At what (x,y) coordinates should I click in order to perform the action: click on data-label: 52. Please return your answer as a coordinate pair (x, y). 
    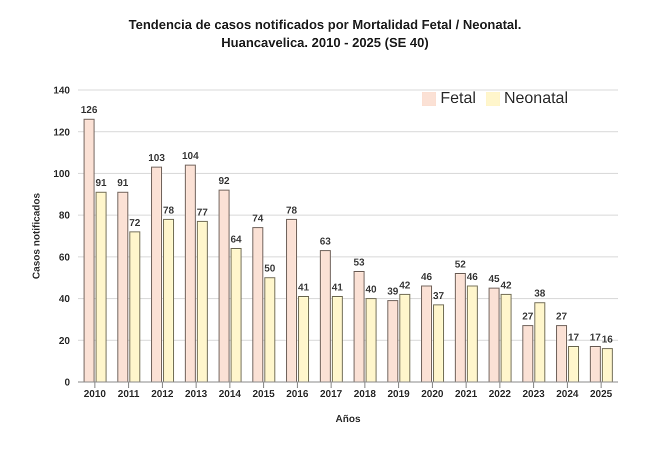
    Looking at the image, I should click on (460, 265).